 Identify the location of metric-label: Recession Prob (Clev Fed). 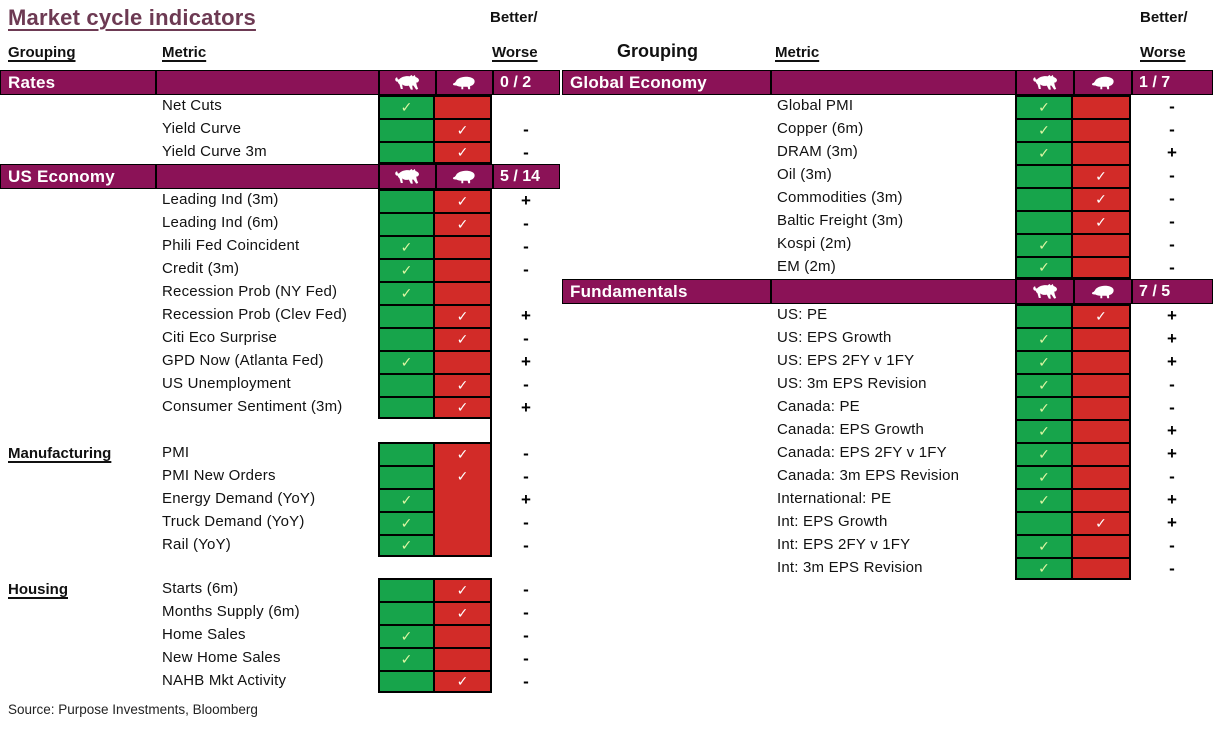
(255, 314).